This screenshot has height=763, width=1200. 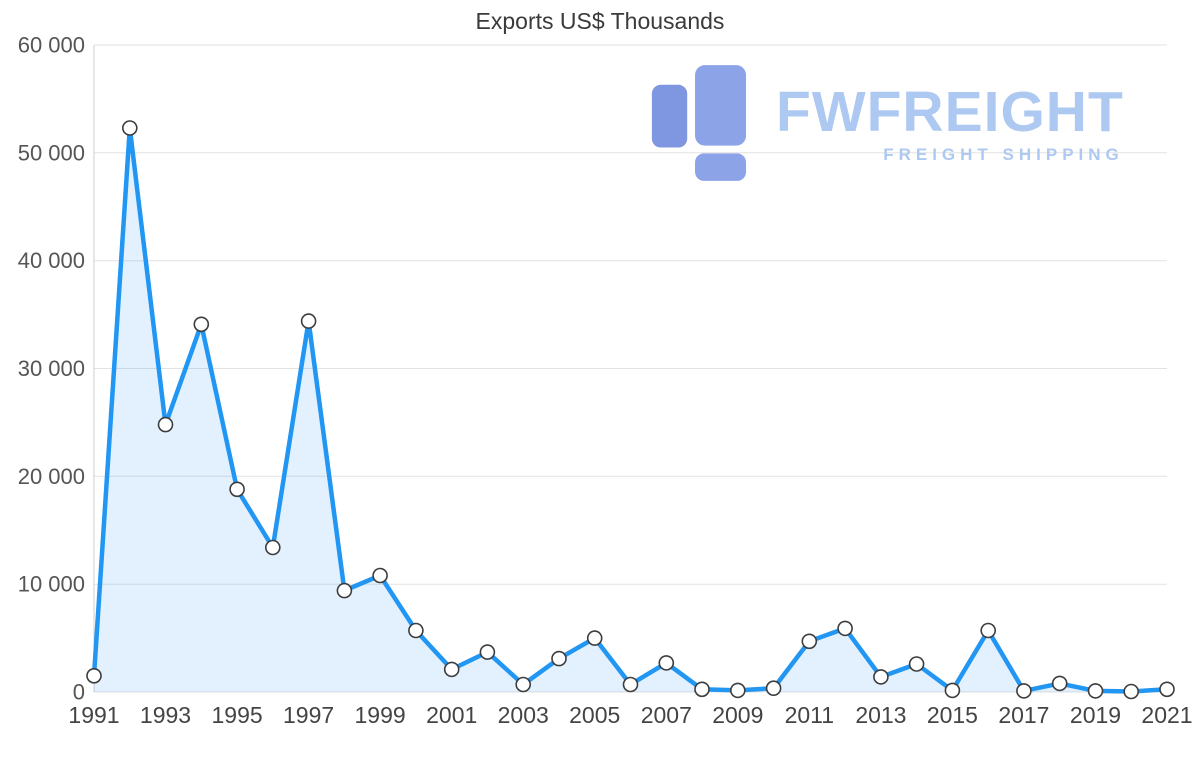 What do you see at coordinates (523, 715) in the screenshot?
I see `x-tick-label: 2003` at bounding box center [523, 715].